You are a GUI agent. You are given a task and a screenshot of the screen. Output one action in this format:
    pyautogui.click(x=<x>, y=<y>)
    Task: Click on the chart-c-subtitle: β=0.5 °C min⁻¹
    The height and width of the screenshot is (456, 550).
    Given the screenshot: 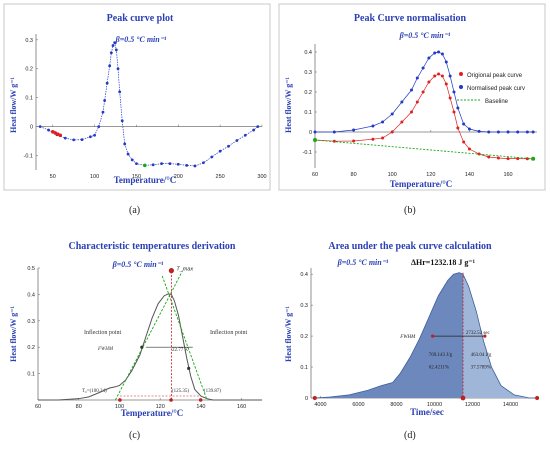 What is the action you would take?
    pyautogui.click(x=138, y=264)
    